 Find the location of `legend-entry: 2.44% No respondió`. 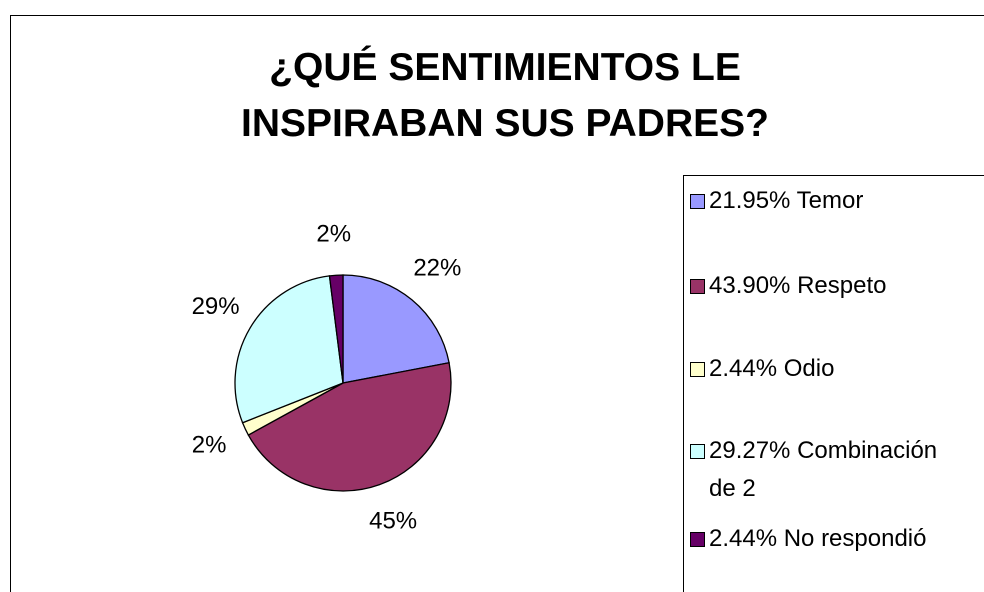

legend-entry: 2.44% No respondió is located at coordinates (825, 539).